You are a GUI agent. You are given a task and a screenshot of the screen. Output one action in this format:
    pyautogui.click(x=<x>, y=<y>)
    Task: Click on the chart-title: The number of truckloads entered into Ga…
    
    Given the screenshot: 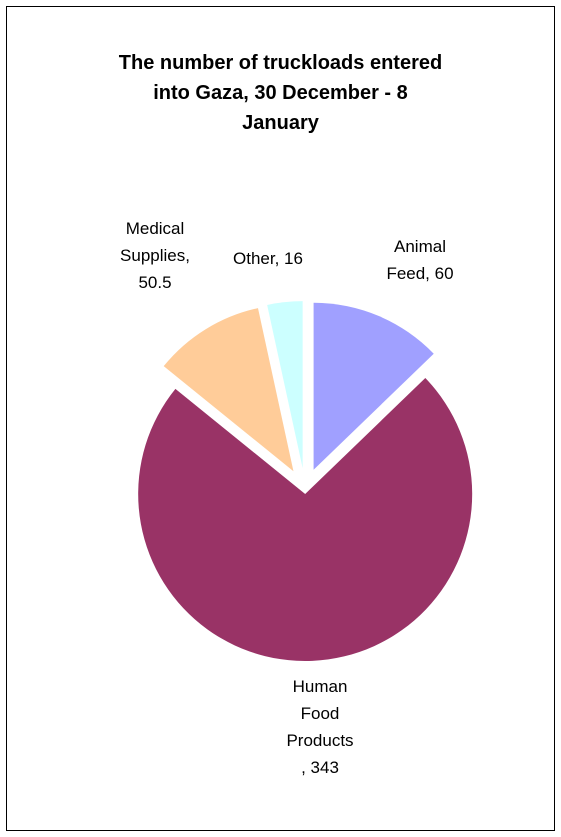 What is the action you would take?
    pyautogui.click(x=280, y=93)
    